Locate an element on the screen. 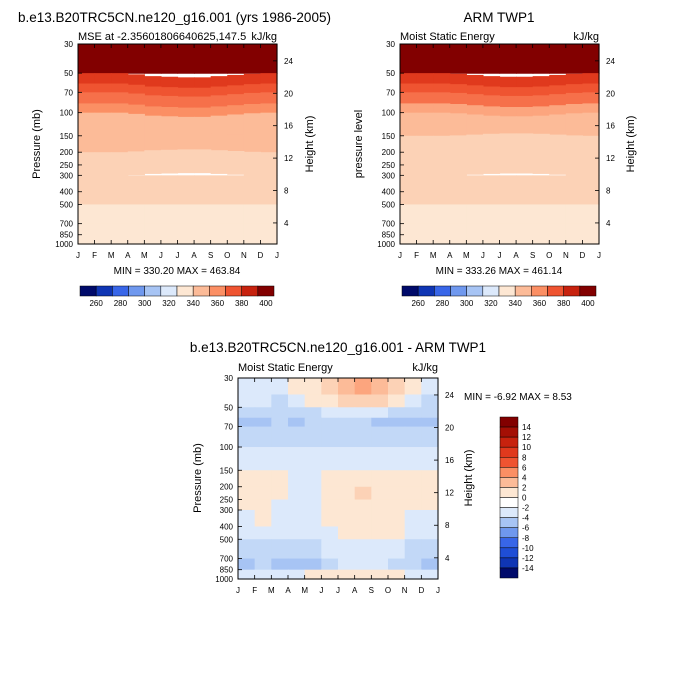 The height and width of the screenshot is (677, 677). x-tick-label: S is located at coordinates (532, 255).